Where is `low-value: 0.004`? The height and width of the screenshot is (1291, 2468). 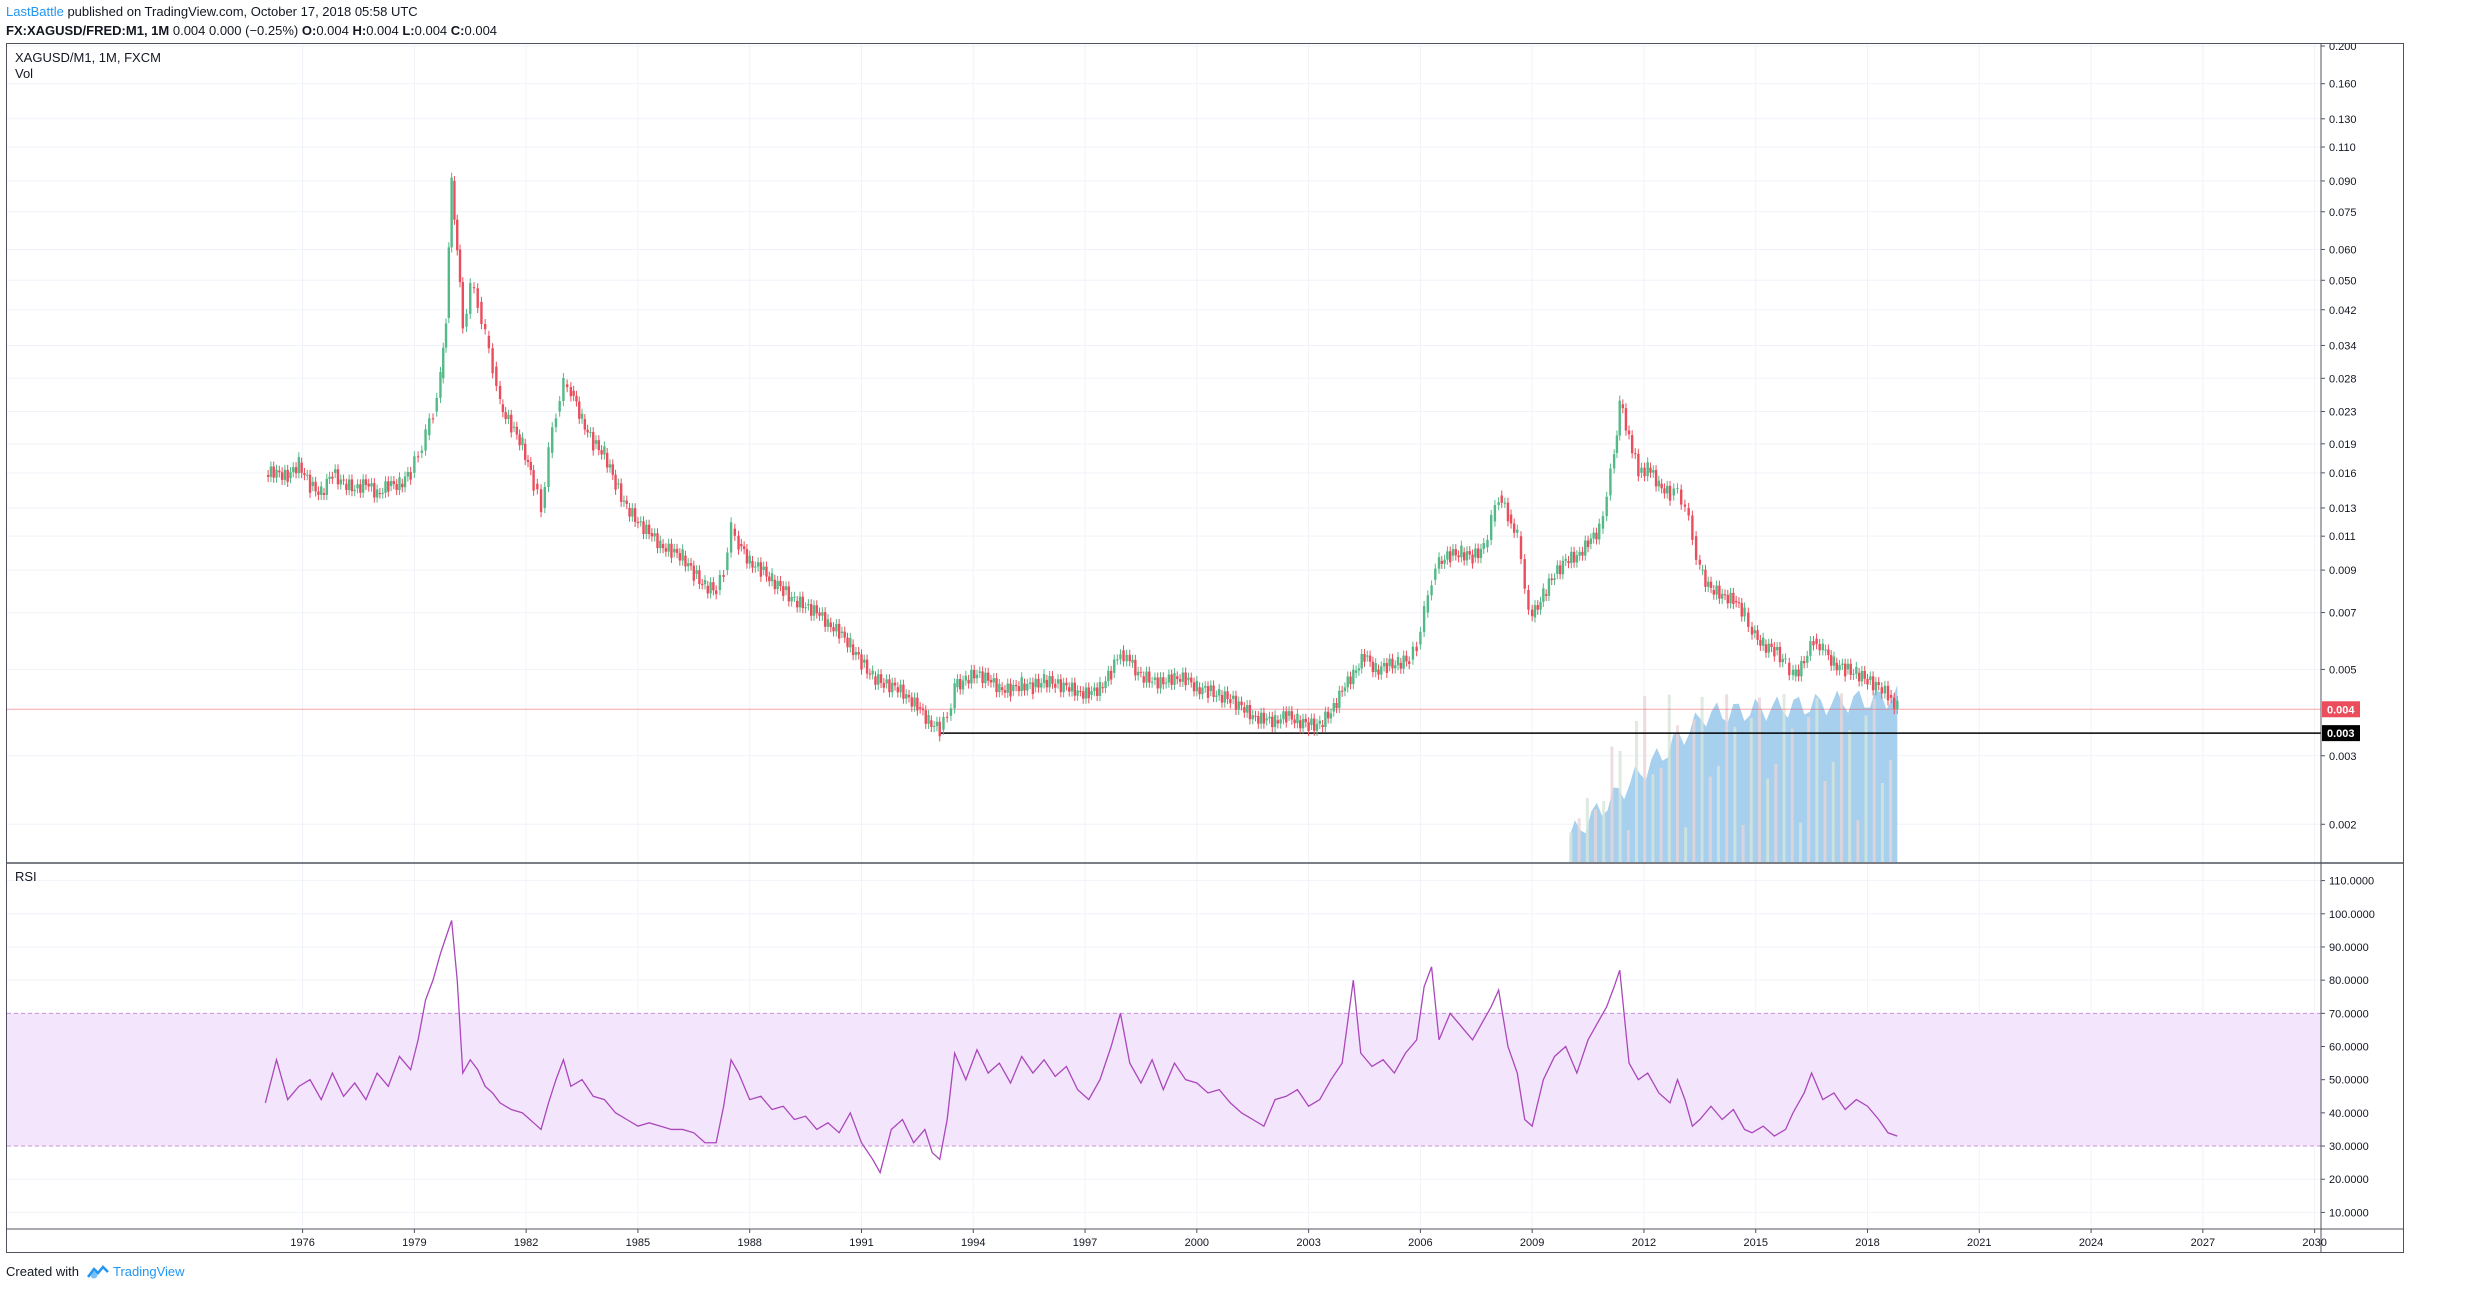
low-value: 0.004 is located at coordinates (432, 30).